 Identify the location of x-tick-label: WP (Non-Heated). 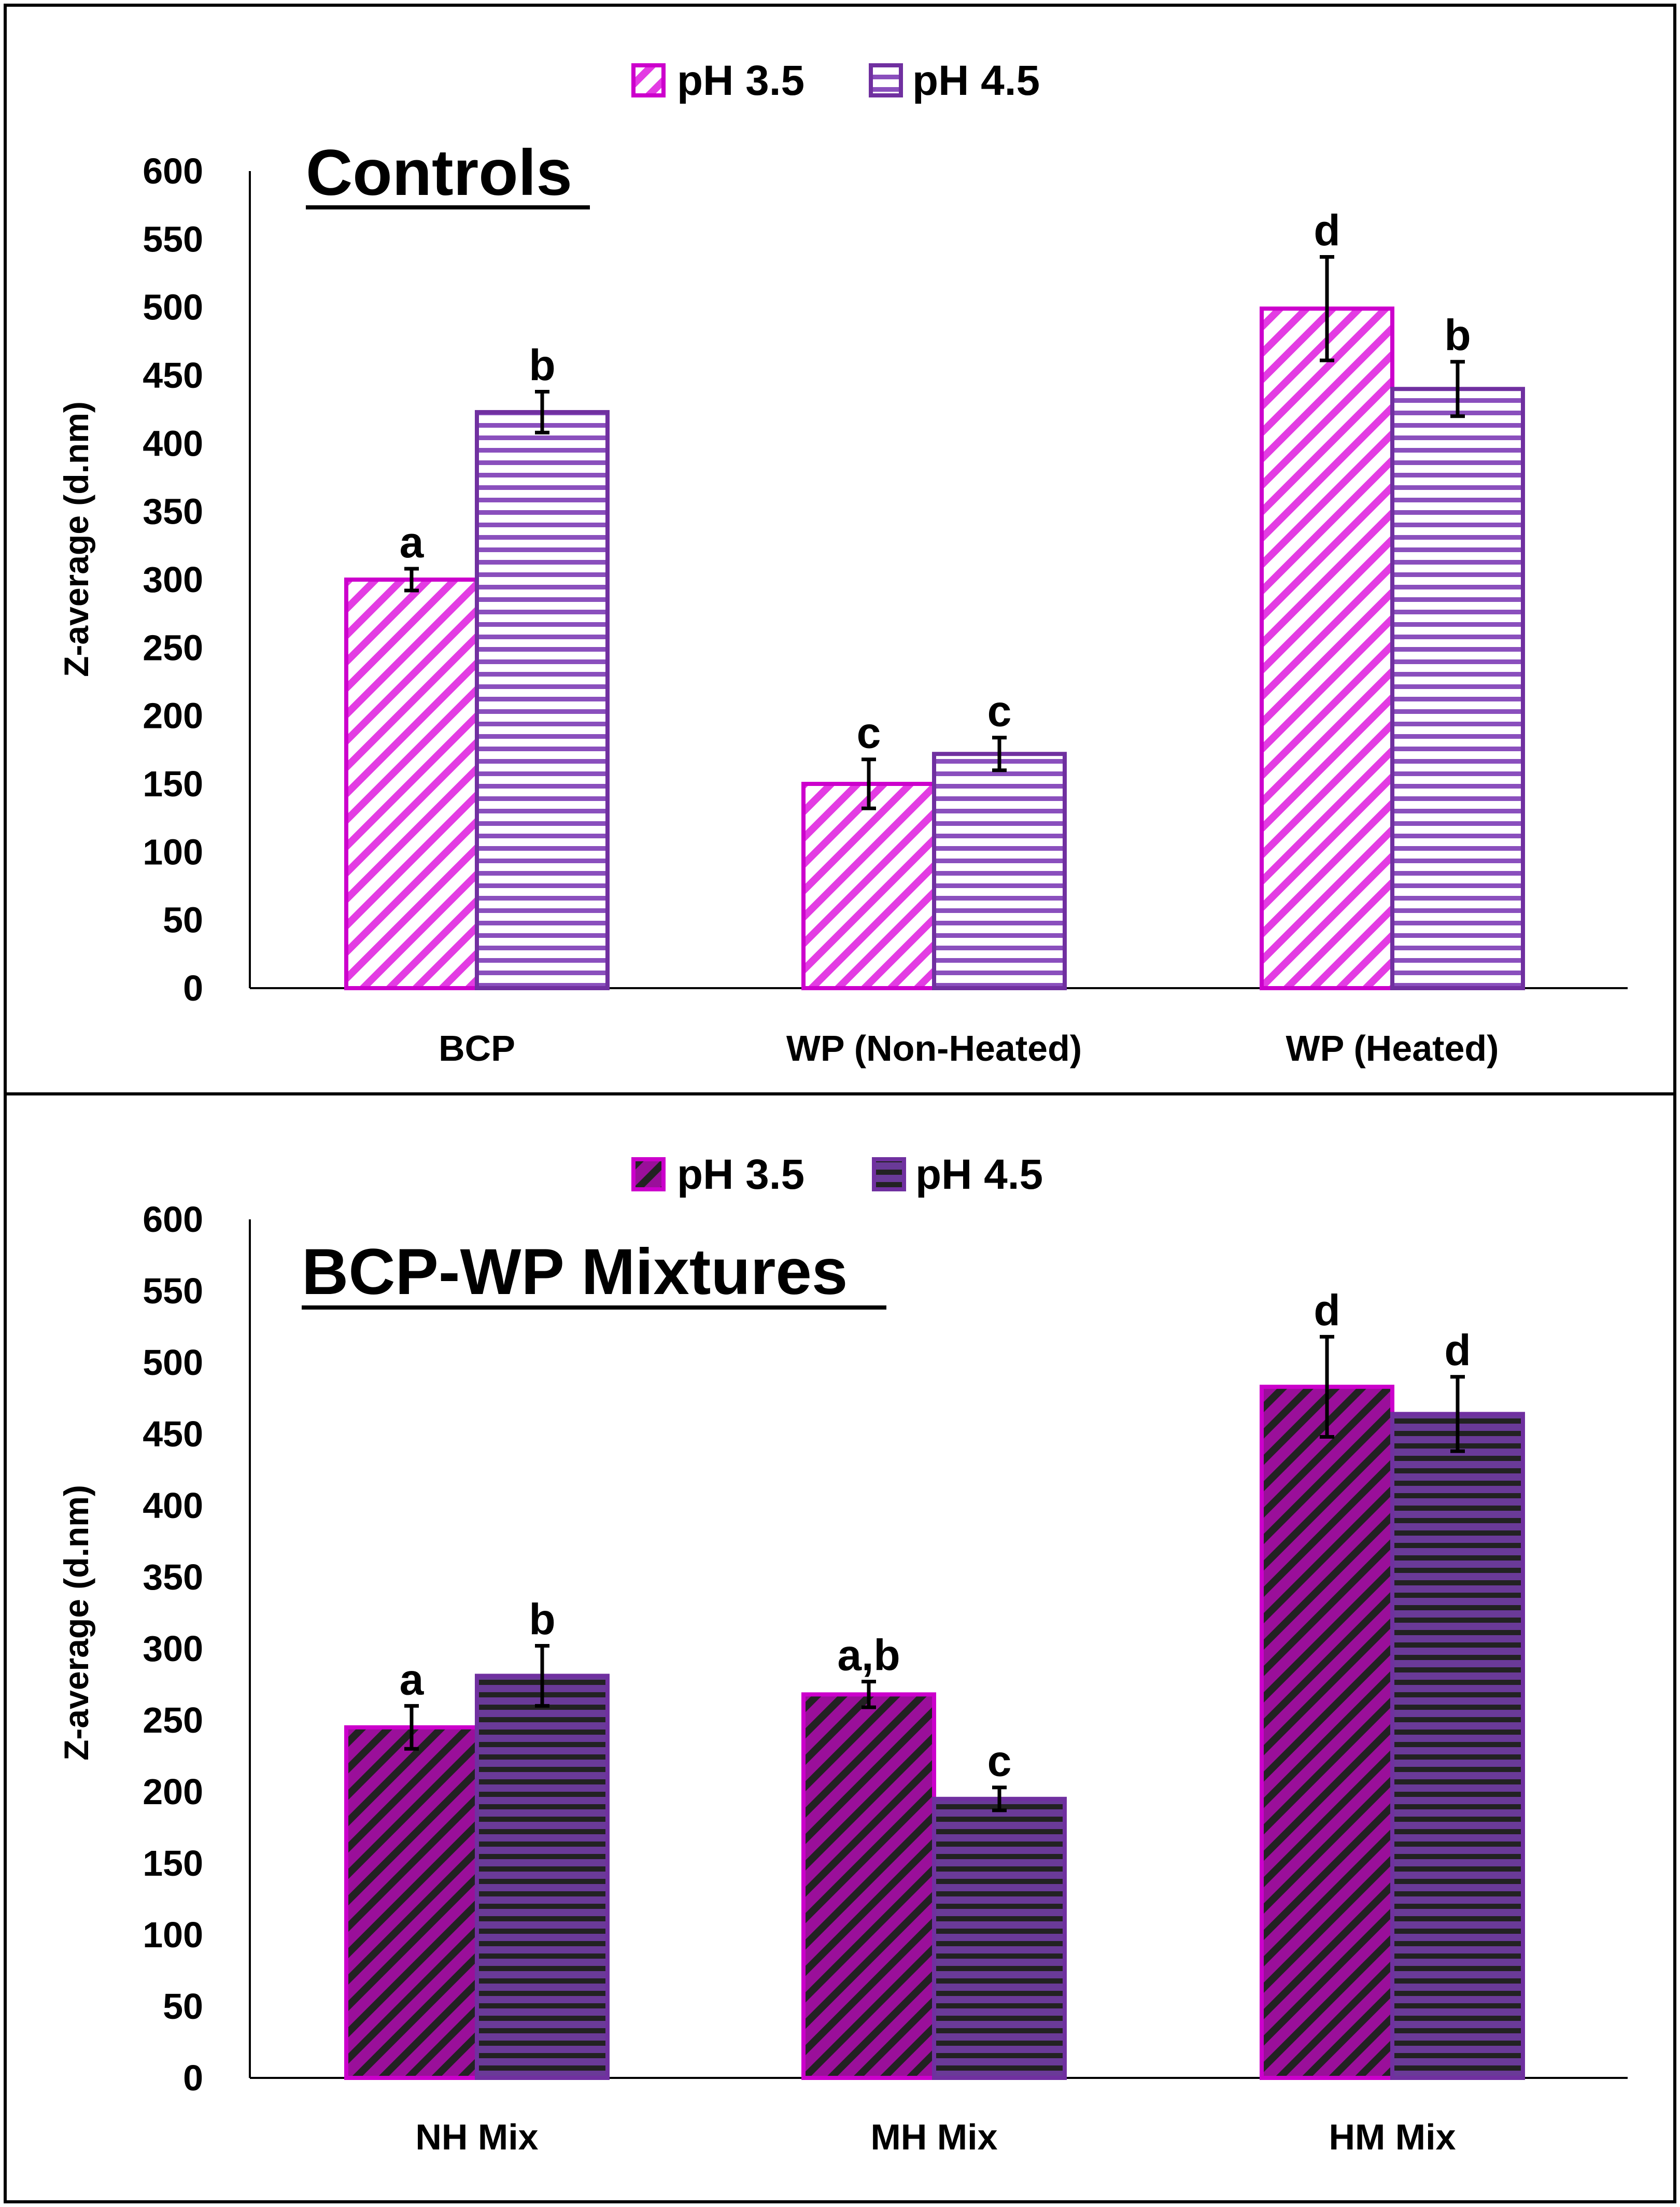
(934, 1048).